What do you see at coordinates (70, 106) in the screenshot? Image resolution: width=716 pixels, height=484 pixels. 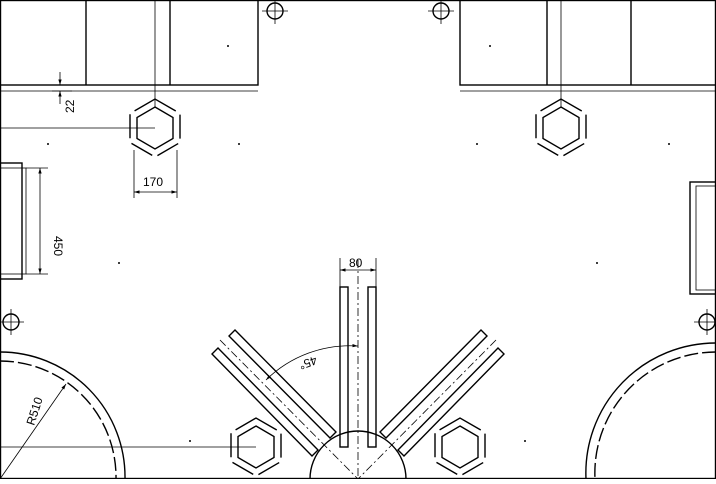 I see `dim-text-22: 22` at bounding box center [70, 106].